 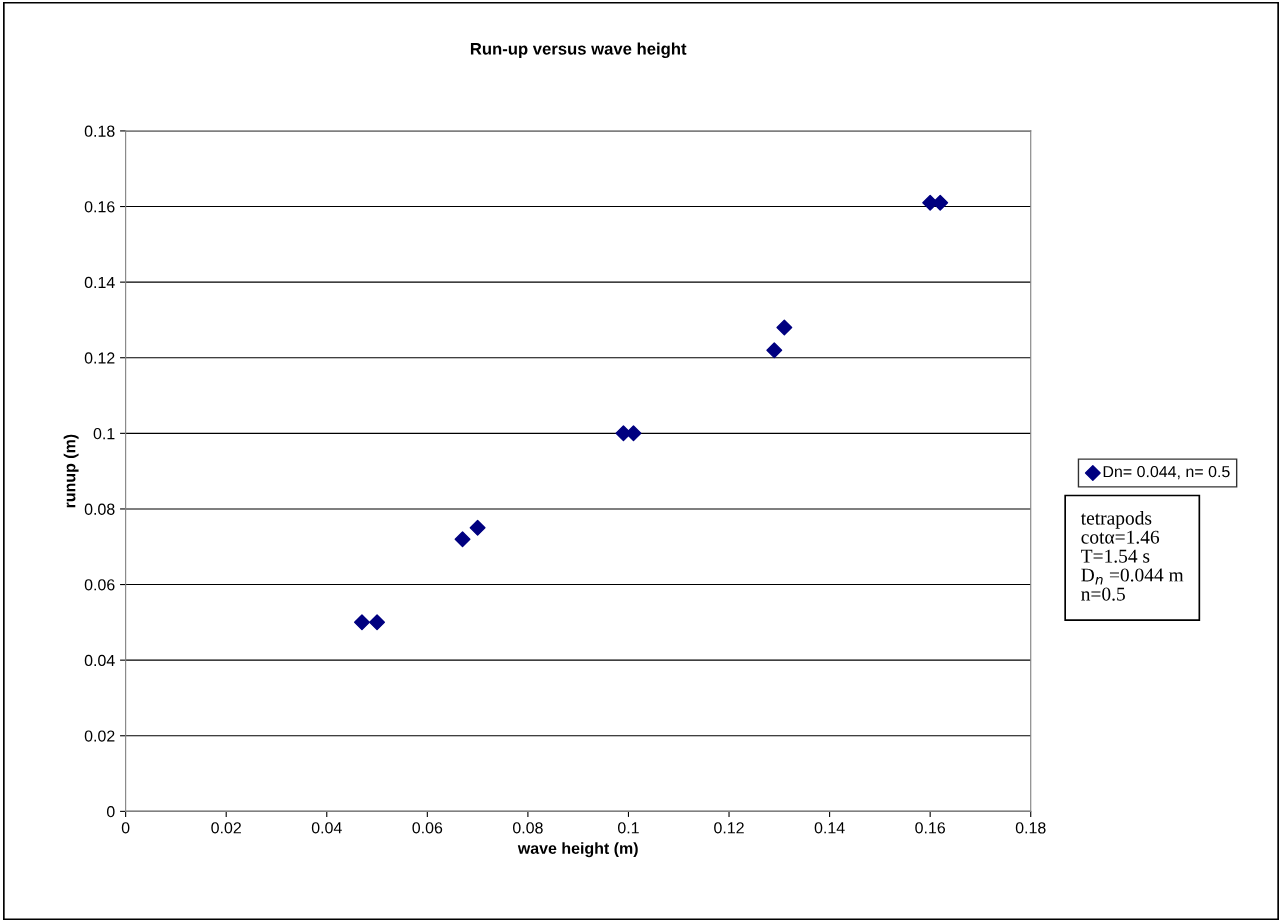 I want to click on x-tick-label: 0.06, so click(x=427, y=828).